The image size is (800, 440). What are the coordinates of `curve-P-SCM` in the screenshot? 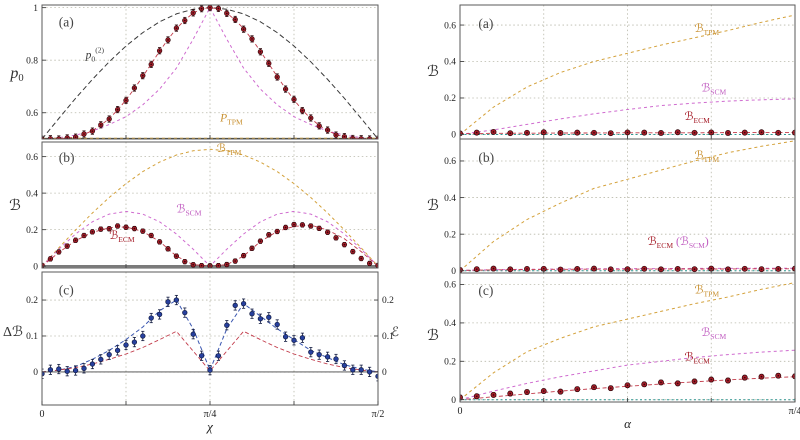 It's located at (210, 72).